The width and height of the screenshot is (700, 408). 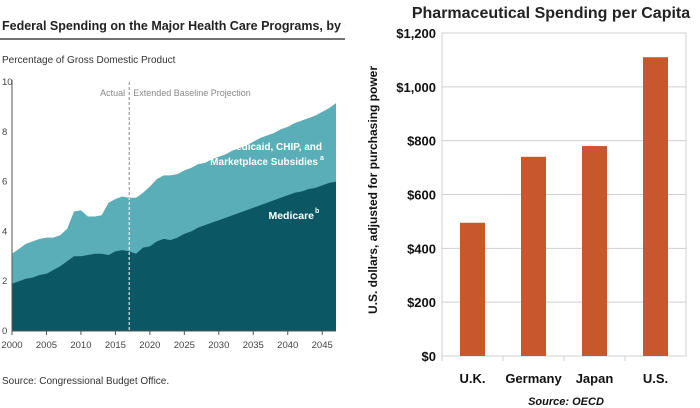 What do you see at coordinates (4, 132) in the screenshot?
I see `left-y-tick-label: 8` at bounding box center [4, 132].